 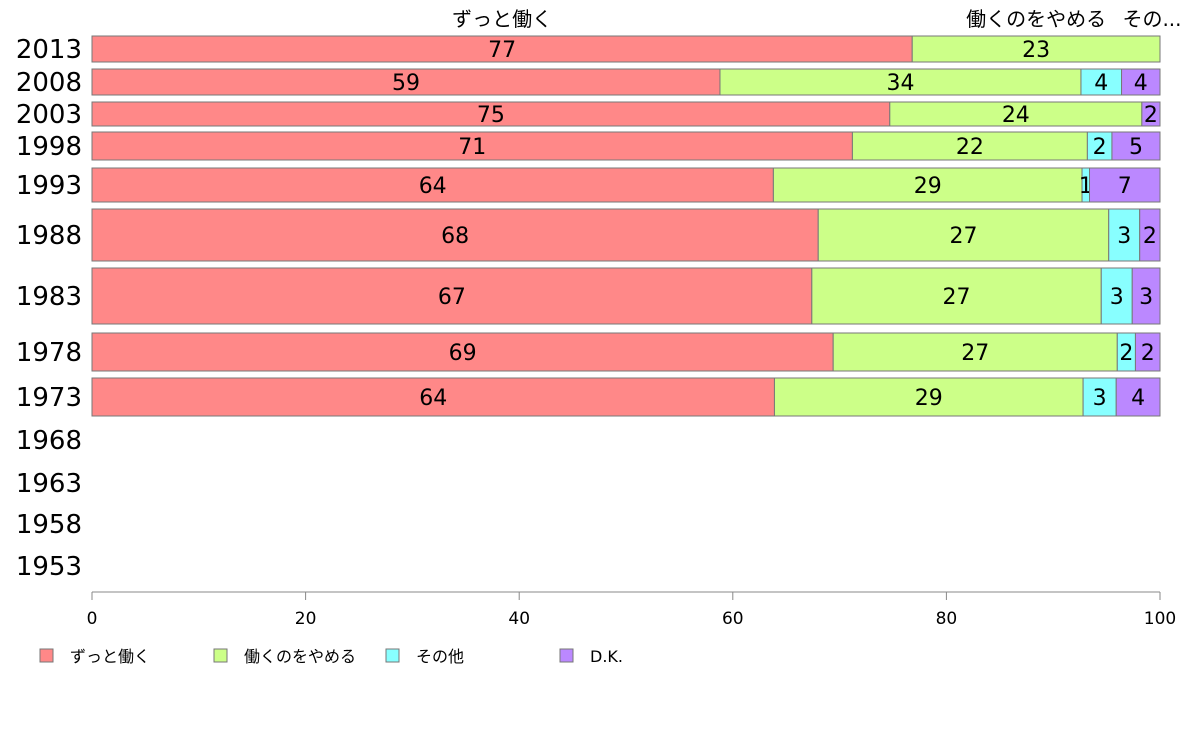 I want to click on data-label-2003-1: 75, so click(x=491, y=115).